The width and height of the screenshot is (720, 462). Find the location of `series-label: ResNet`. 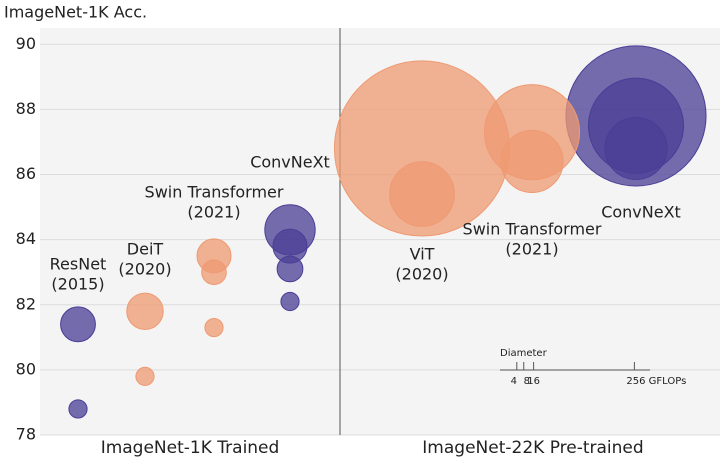

series-label: ResNet is located at coordinates (78, 264).